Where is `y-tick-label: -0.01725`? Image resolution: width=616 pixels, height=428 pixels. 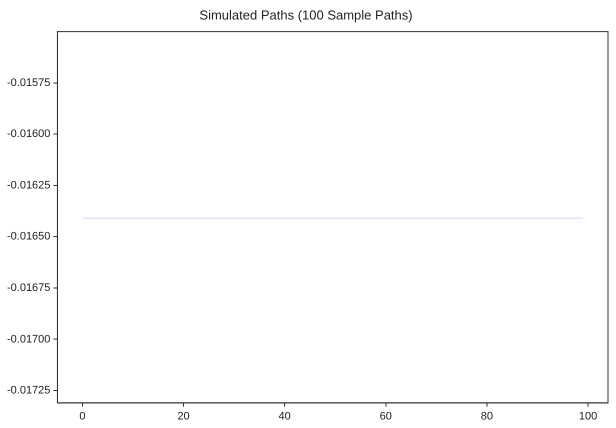 y-tick-label: -0.01725 is located at coordinates (28, 390).